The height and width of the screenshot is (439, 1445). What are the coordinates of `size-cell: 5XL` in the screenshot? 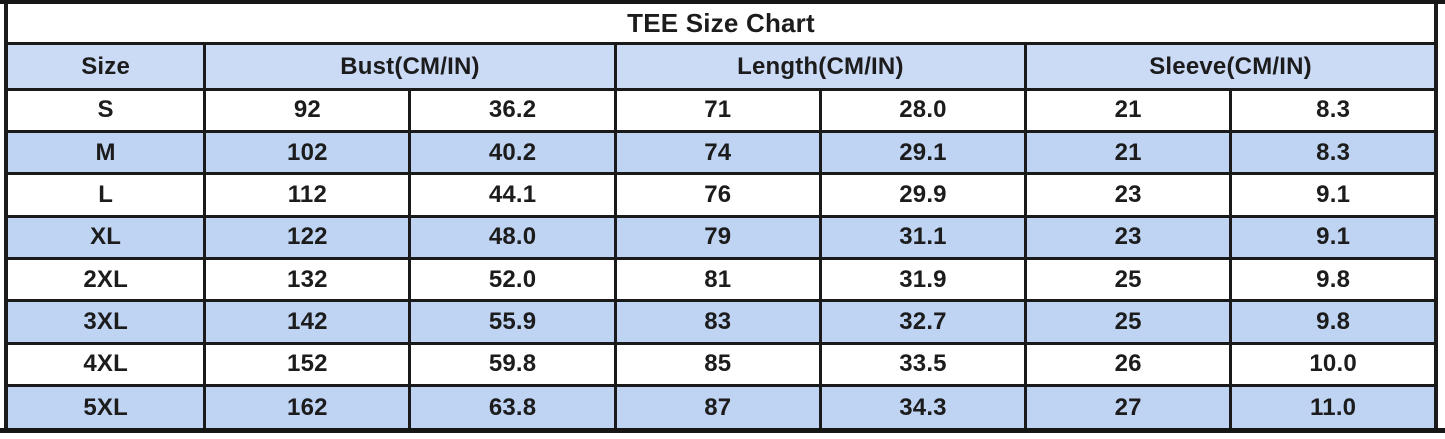 It's located at (105, 406).